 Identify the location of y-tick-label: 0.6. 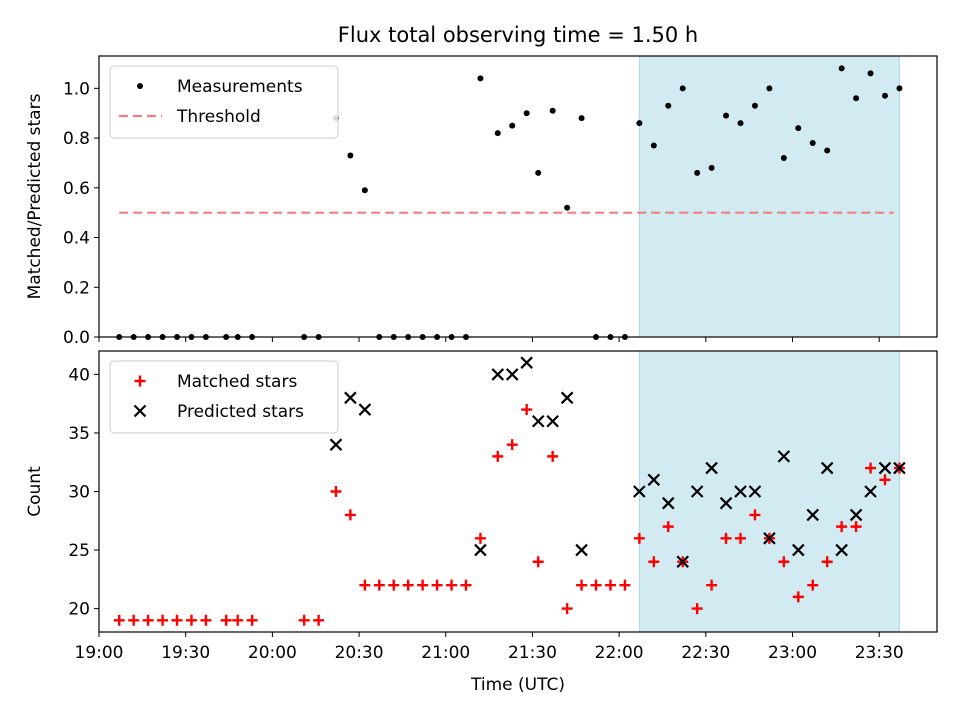
(76, 189).